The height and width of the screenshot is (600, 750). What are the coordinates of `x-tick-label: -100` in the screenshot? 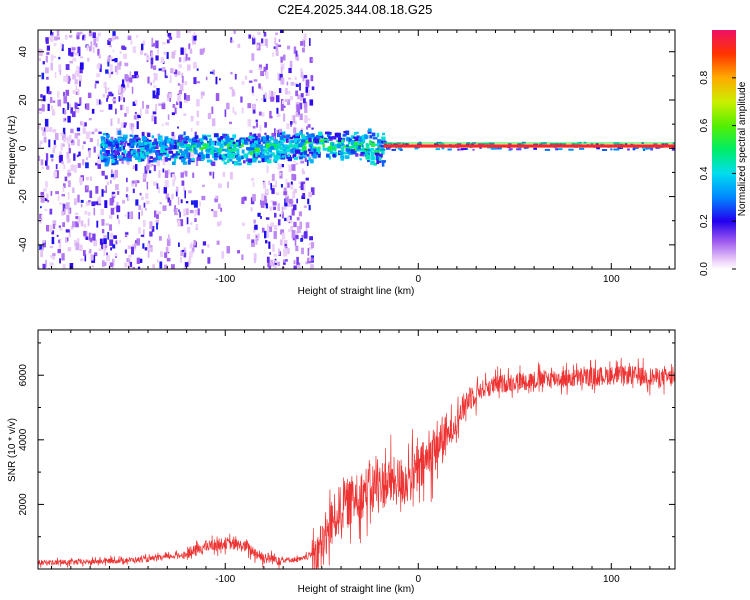 It's located at (225, 279).